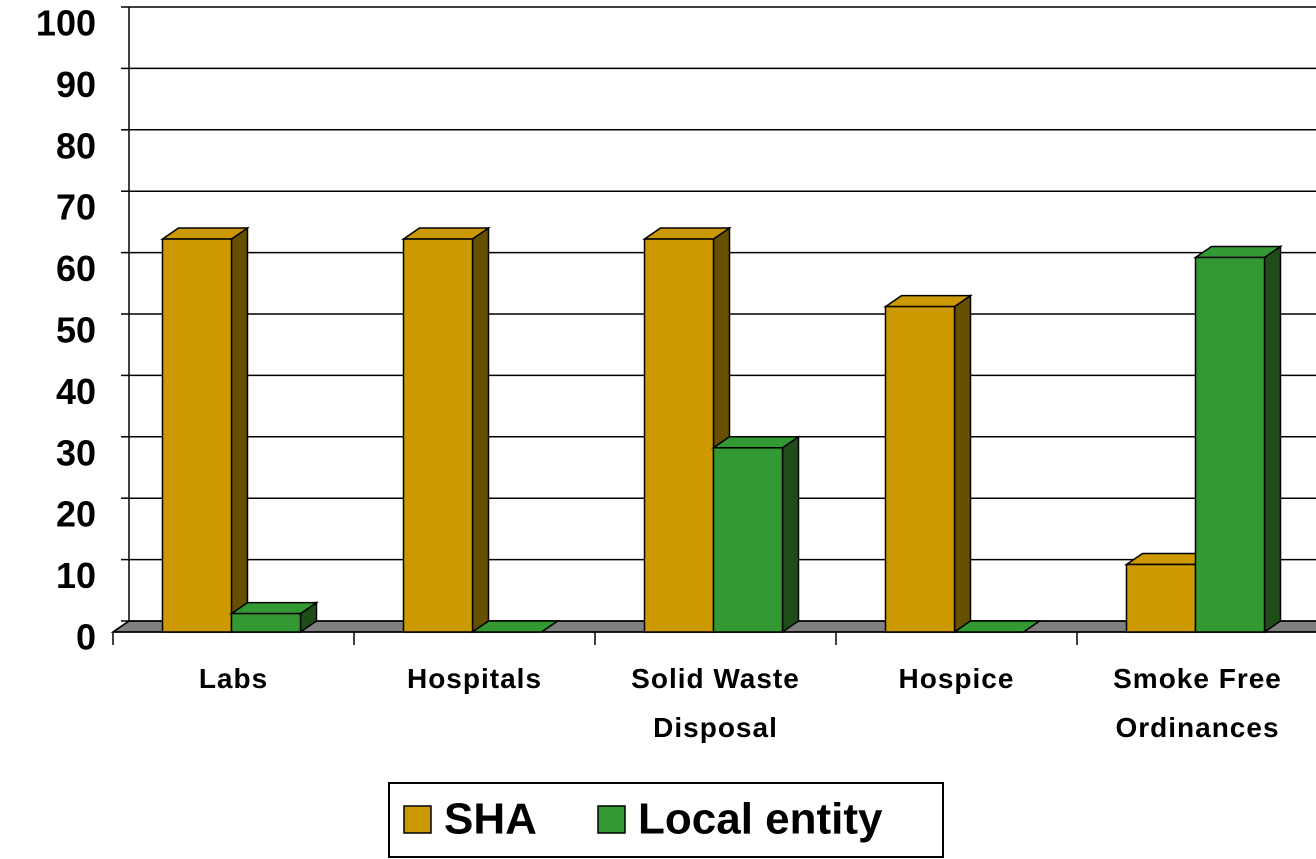 The width and height of the screenshot is (1316, 859). I want to click on x-tick-label: Labs, so click(233, 678).